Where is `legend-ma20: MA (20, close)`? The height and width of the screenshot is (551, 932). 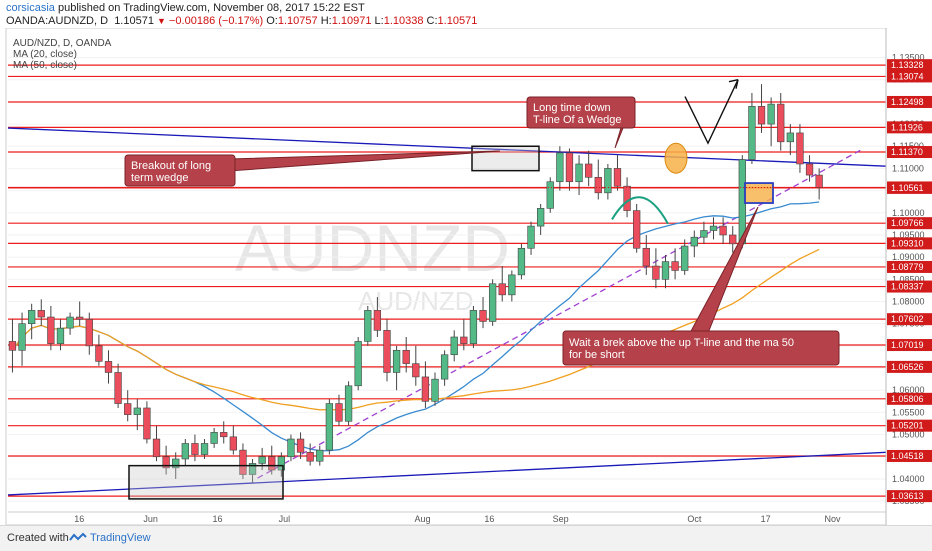
legend-ma20: MA (20, close) is located at coordinates (45, 54).